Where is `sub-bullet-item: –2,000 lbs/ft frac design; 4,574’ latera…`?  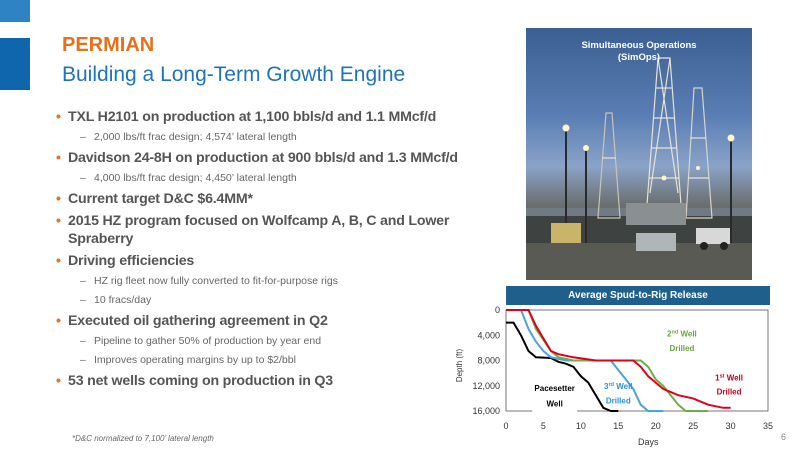
sub-bullet-item: –2,000 lbs/ft frac design; 4,574’ latera… is located at coordinates (271, 137).